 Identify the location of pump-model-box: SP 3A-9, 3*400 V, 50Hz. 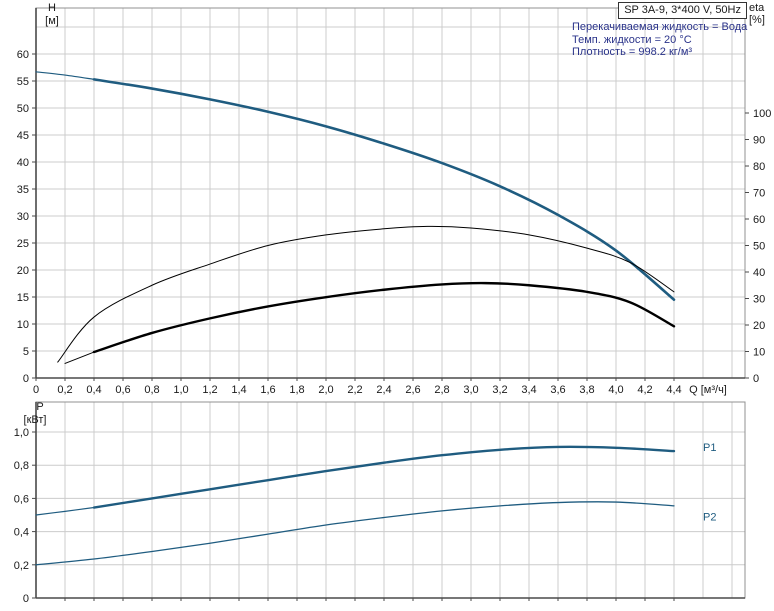
(682, 10).